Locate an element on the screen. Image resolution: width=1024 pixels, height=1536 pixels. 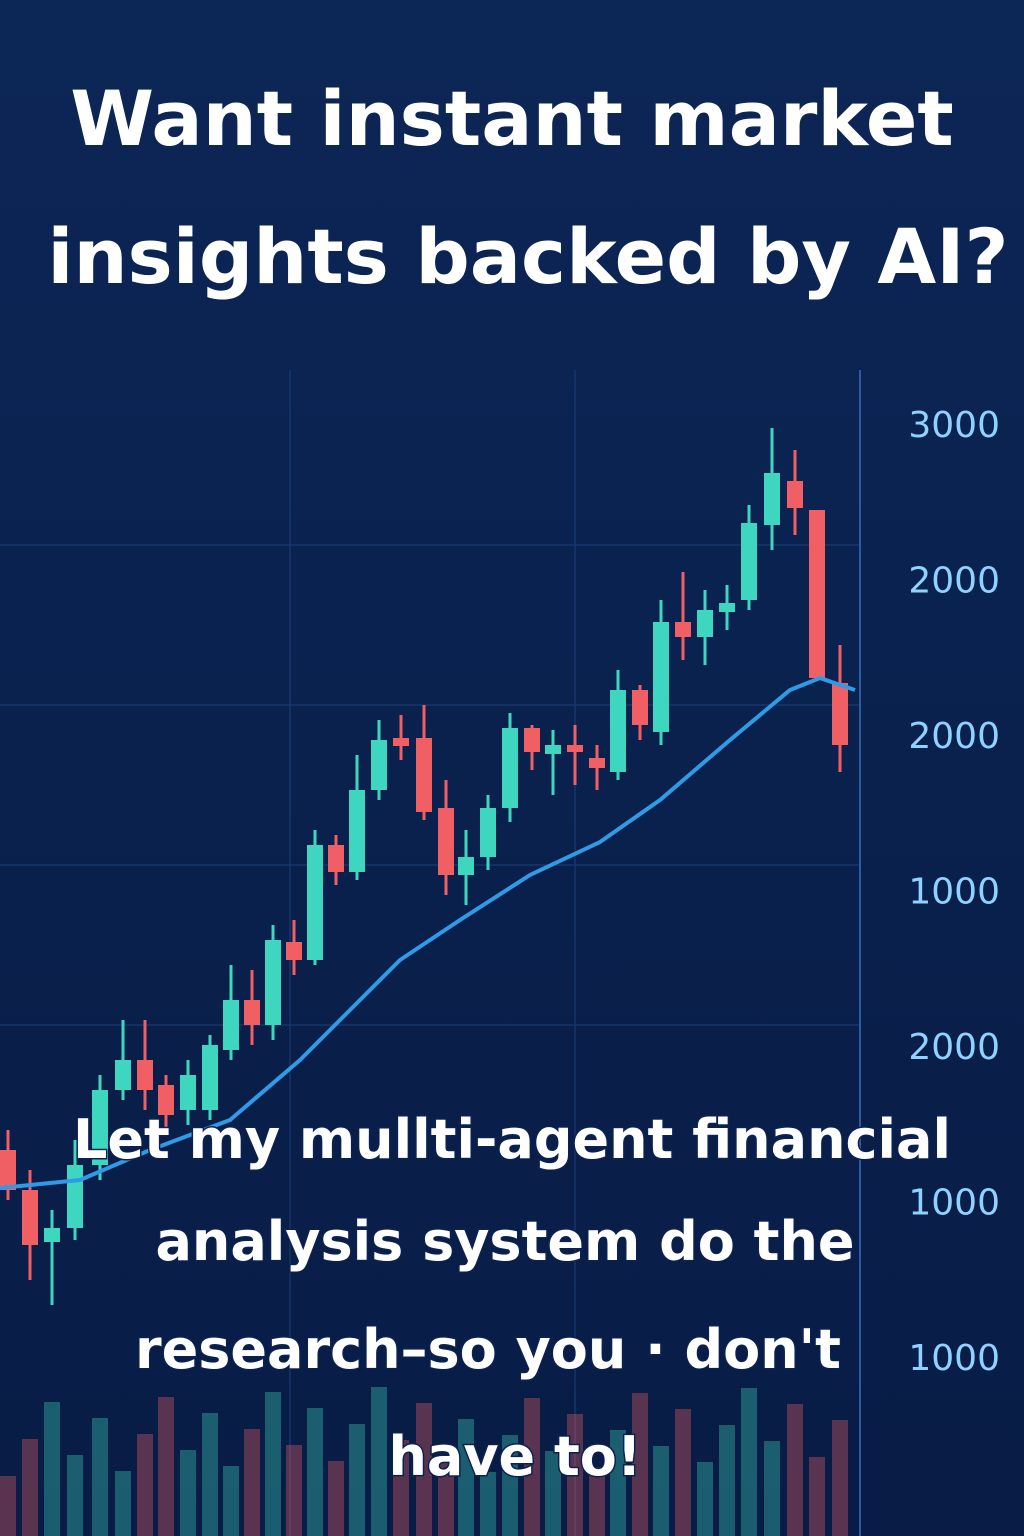
volume-bars is located at coordinates (424, 1461).